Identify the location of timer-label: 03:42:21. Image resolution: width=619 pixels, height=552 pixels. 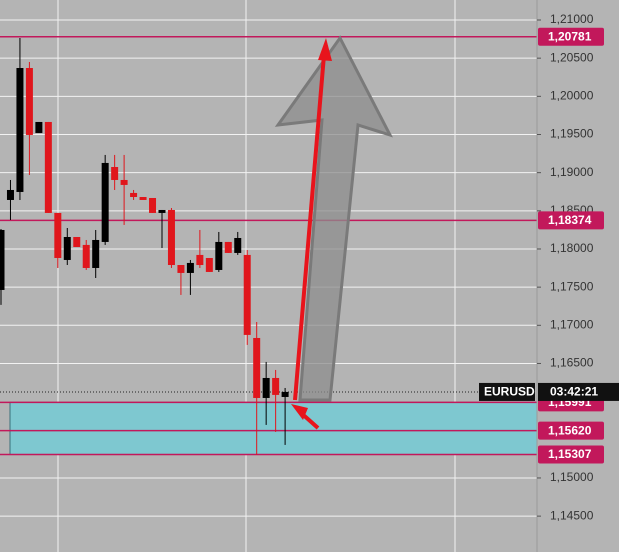
(574, 392).